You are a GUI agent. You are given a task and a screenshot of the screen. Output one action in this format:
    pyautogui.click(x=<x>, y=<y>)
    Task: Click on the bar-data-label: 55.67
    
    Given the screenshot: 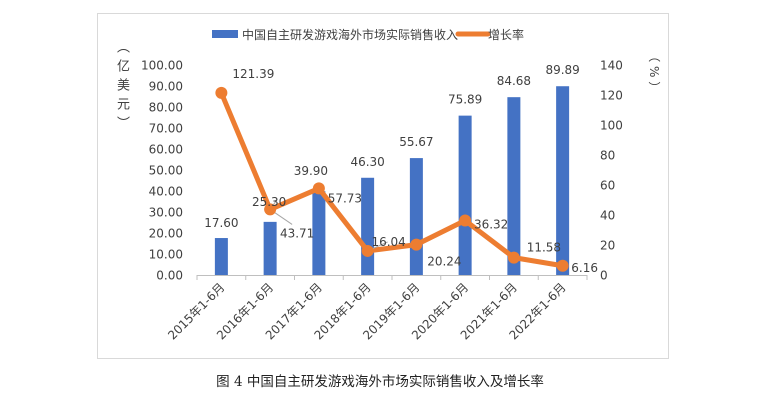 What is the action you would take?
    pyautogui.click(x=416, y=142)
    